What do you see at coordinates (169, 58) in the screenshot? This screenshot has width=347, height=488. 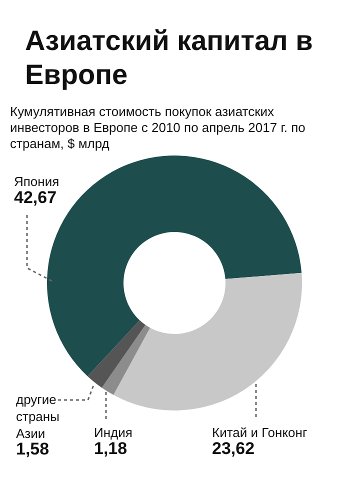 I see `chart-title: Азиатский капитал в Европе` at bounding box center [169, 58].